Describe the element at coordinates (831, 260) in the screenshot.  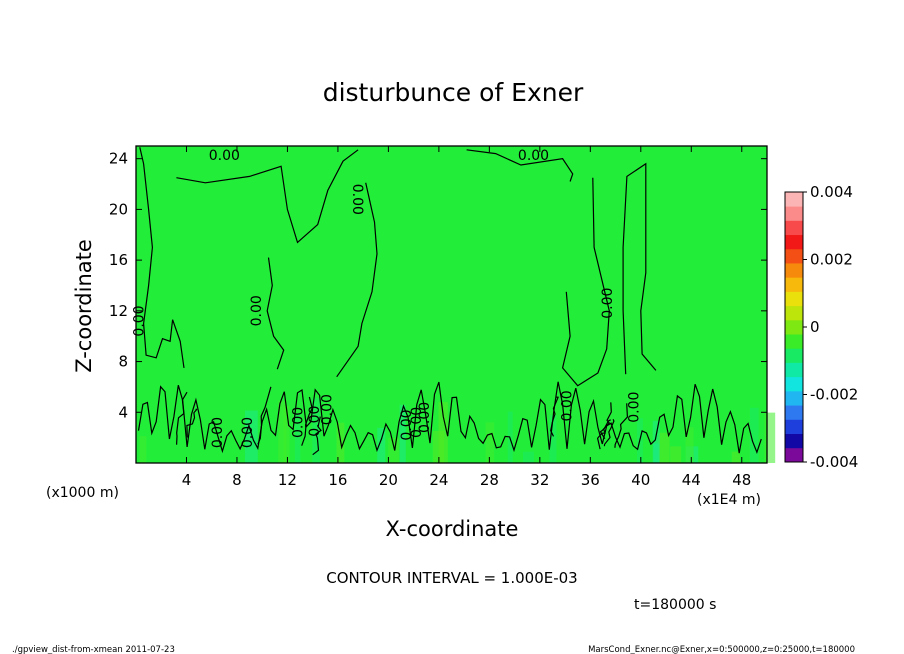
I see `colorbar-tick-label: 0.002` at that location.